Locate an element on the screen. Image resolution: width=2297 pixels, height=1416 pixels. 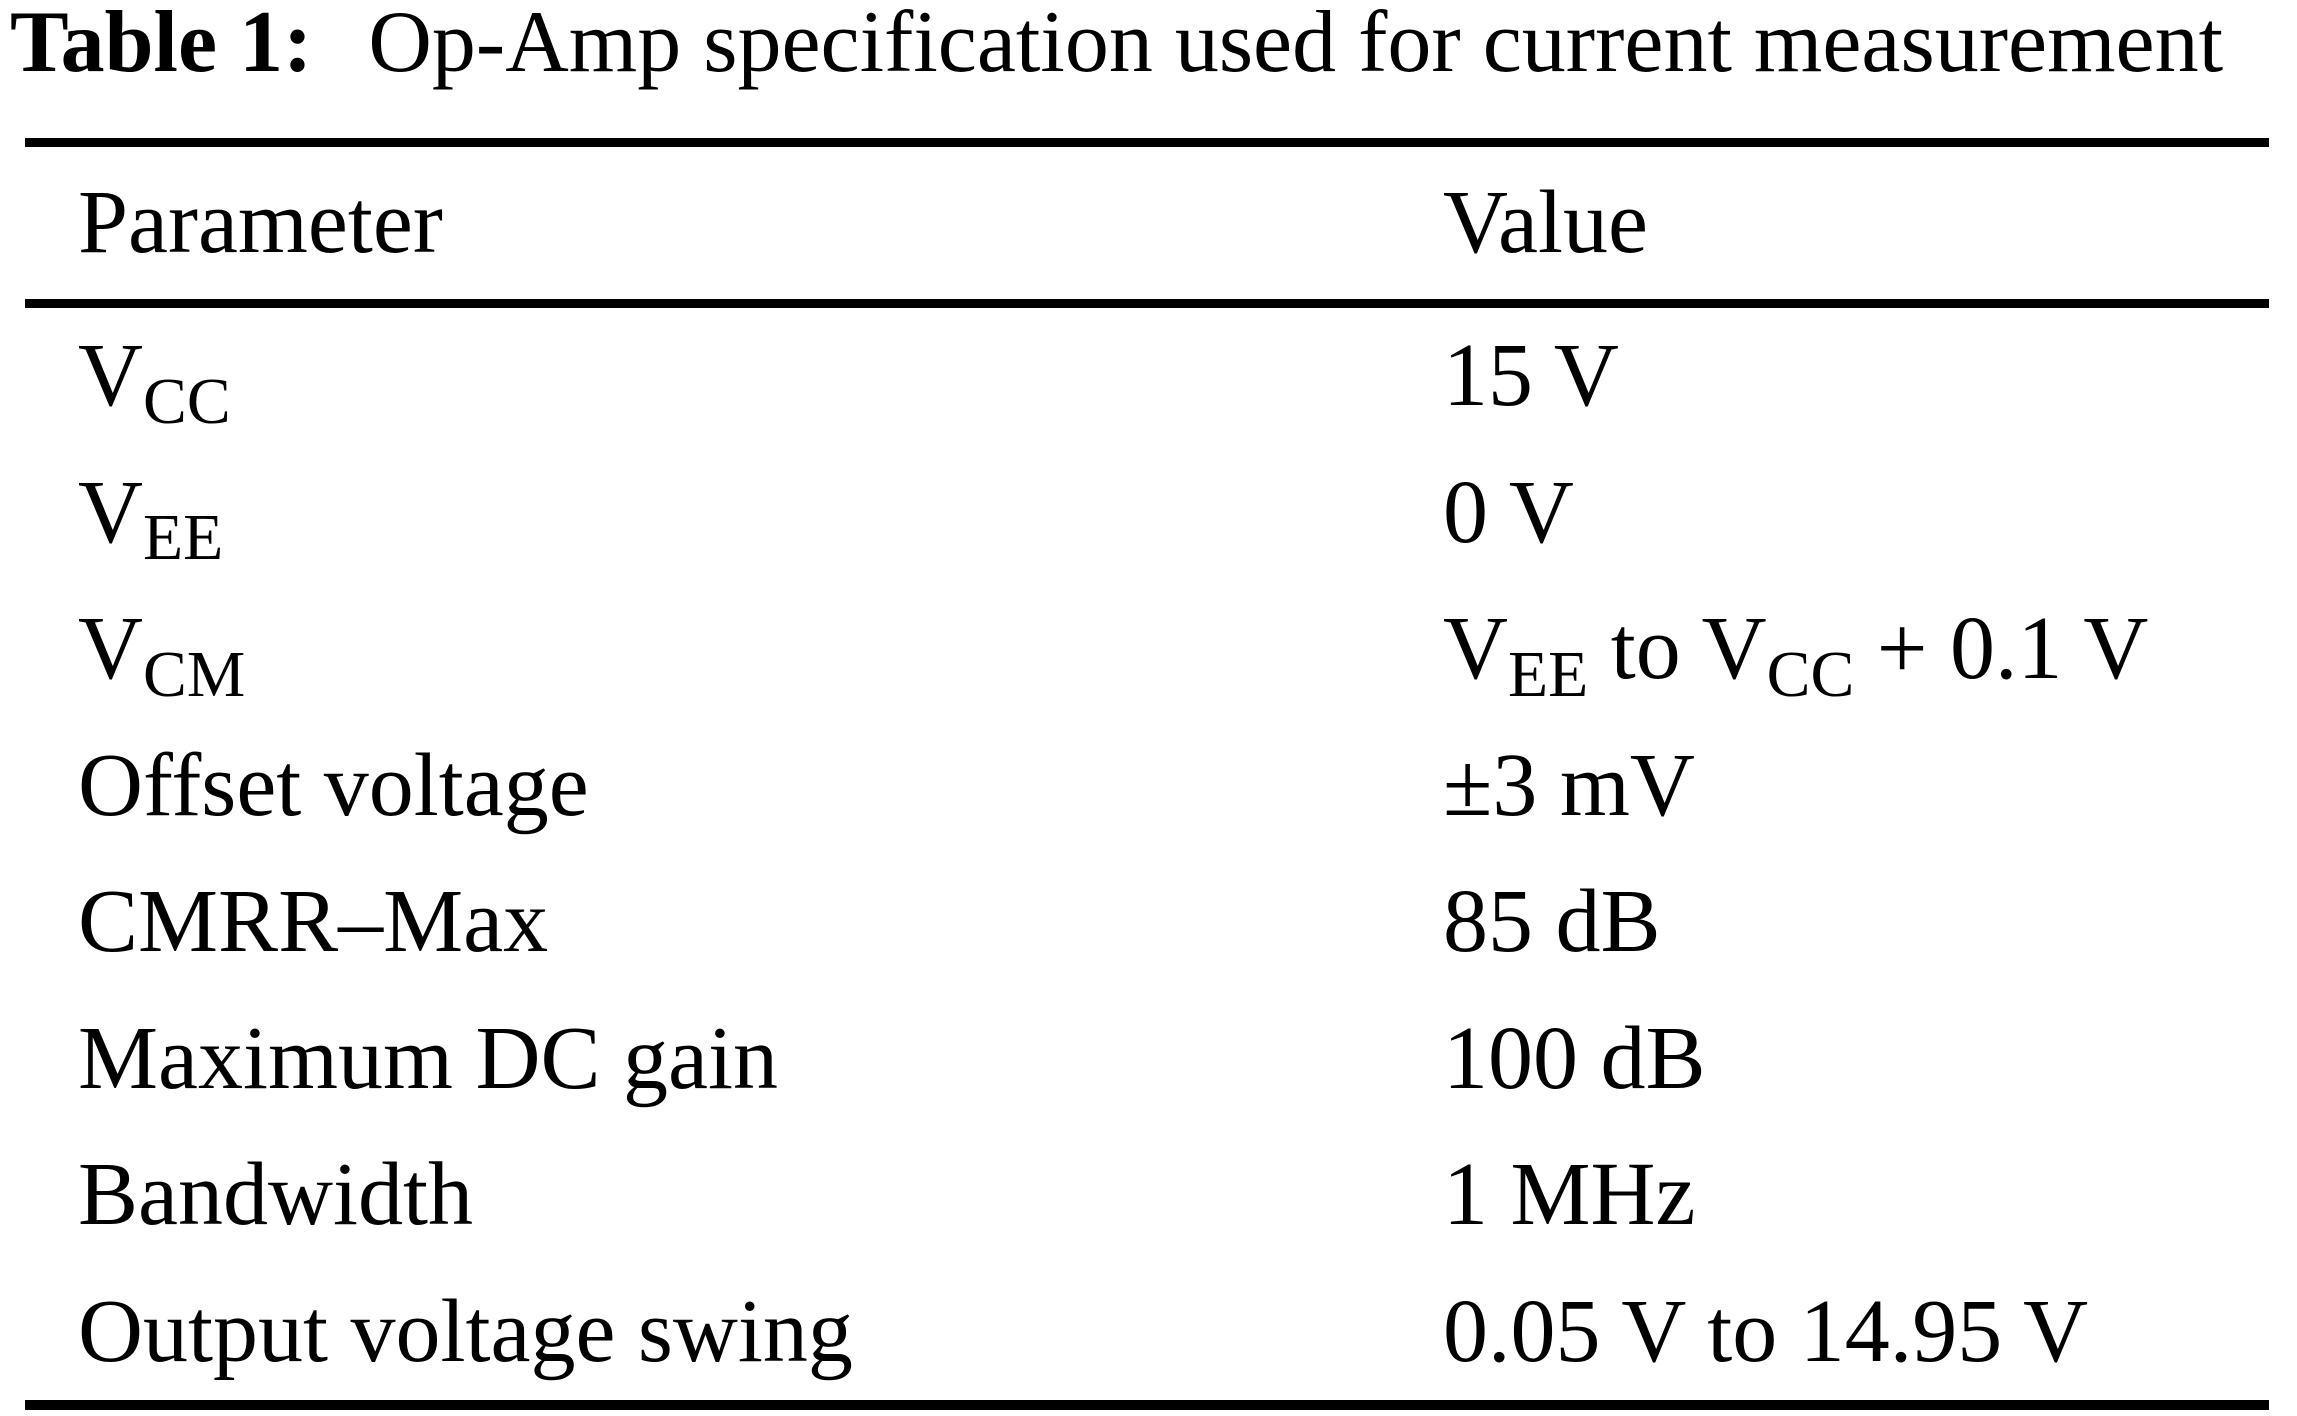
table-header-row: Parameter Value is located at coordinates (1147, 223).